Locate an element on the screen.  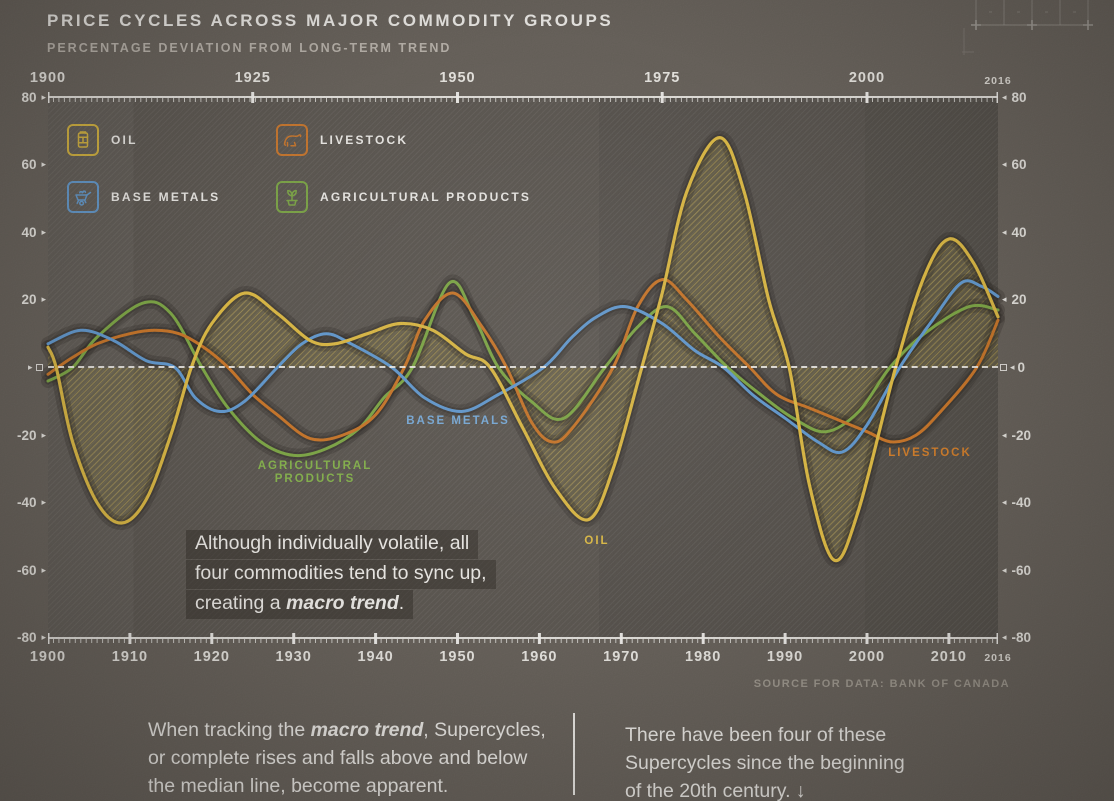
bottom-axis-year-label: 1990 is located at coordinates (785, 657).